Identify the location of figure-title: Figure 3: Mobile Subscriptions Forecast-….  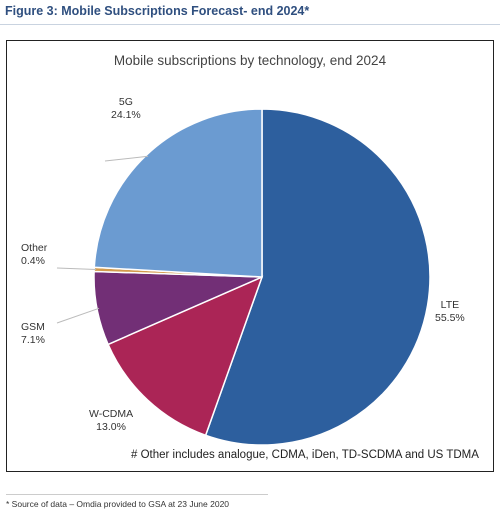
(157, 11).